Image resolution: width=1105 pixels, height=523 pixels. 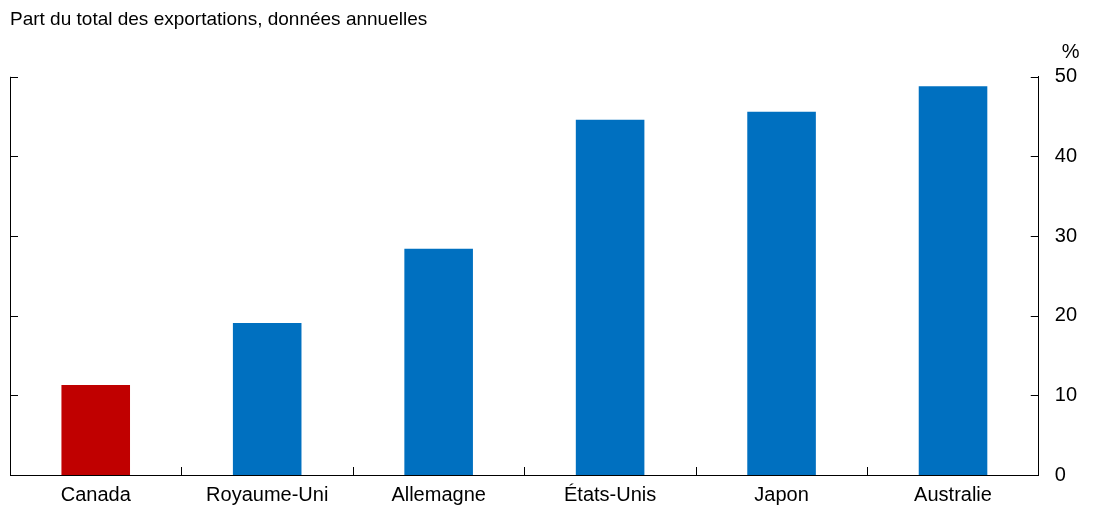 What do you see at coordinates (1060, 473) in the screenshot?
I see `y-tick-label: 0` at bounding box center [1060, 473].